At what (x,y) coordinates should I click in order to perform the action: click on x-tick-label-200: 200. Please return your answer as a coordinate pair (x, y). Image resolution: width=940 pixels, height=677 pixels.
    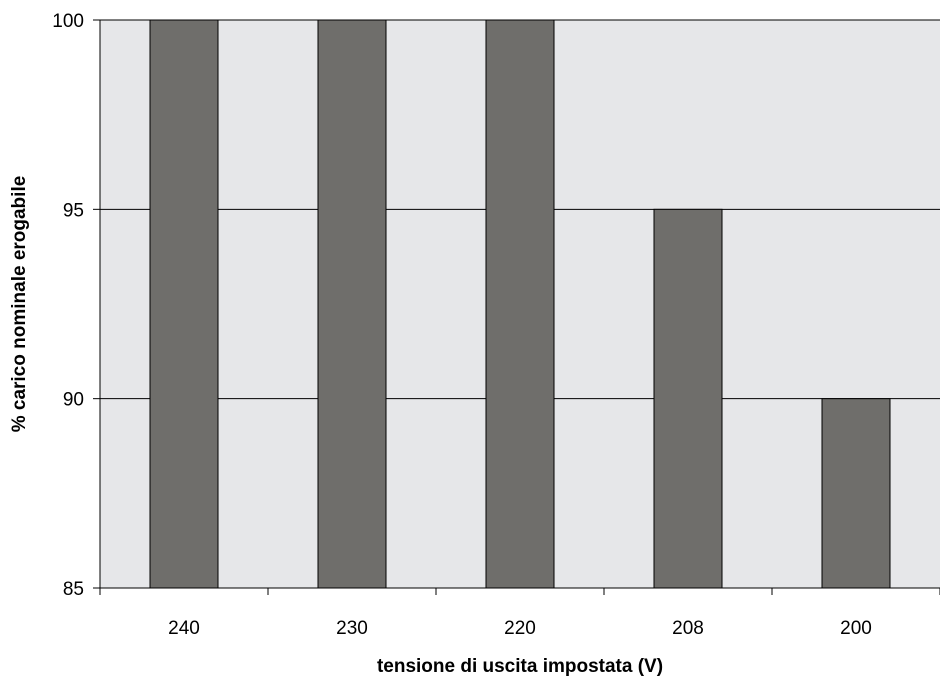
    Looking at the image, I should click on (856, 628).